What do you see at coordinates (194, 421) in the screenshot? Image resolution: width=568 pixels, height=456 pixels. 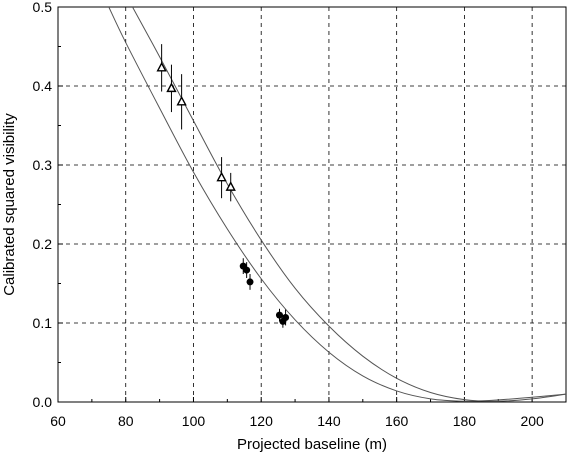 I see `x-tick-label: 100` at bounding box center [194, 421].